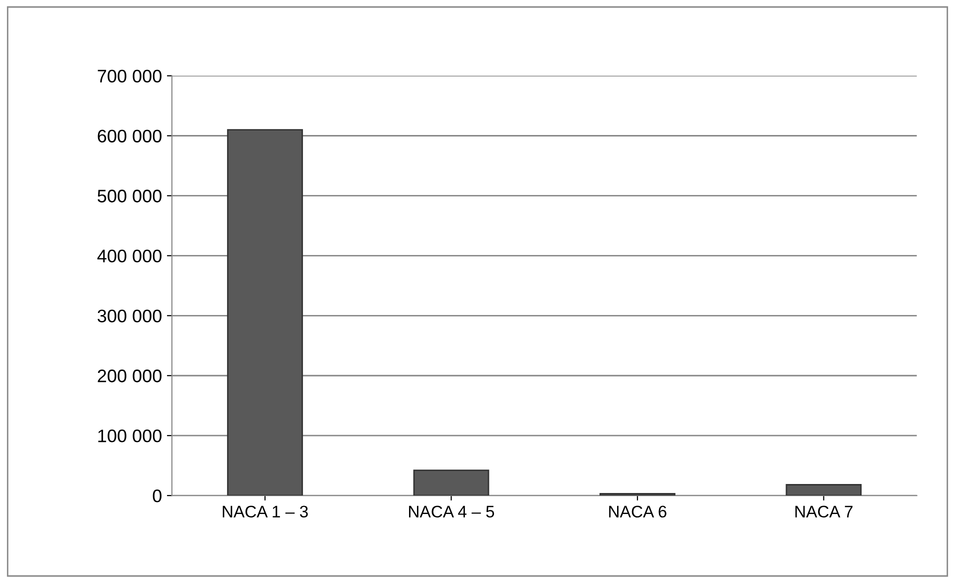 This screenshot has height=583, width=955. Describe the element at coordinates (451, 512) in the screenshot. I see `x-tick-label: NACA 4 – 5` at that location.